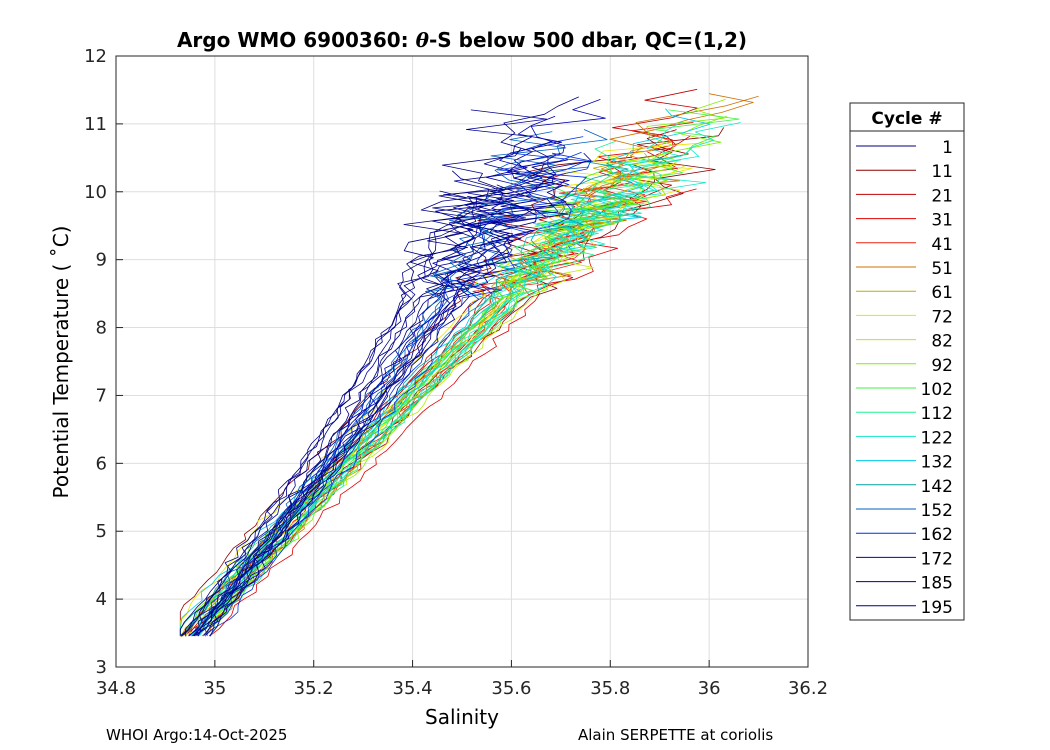 The height and width of the screenshot is (750, 1050). Describe the element at coordinates (937, 414) in the screenshot. I see `legend-label: 112` at that location.